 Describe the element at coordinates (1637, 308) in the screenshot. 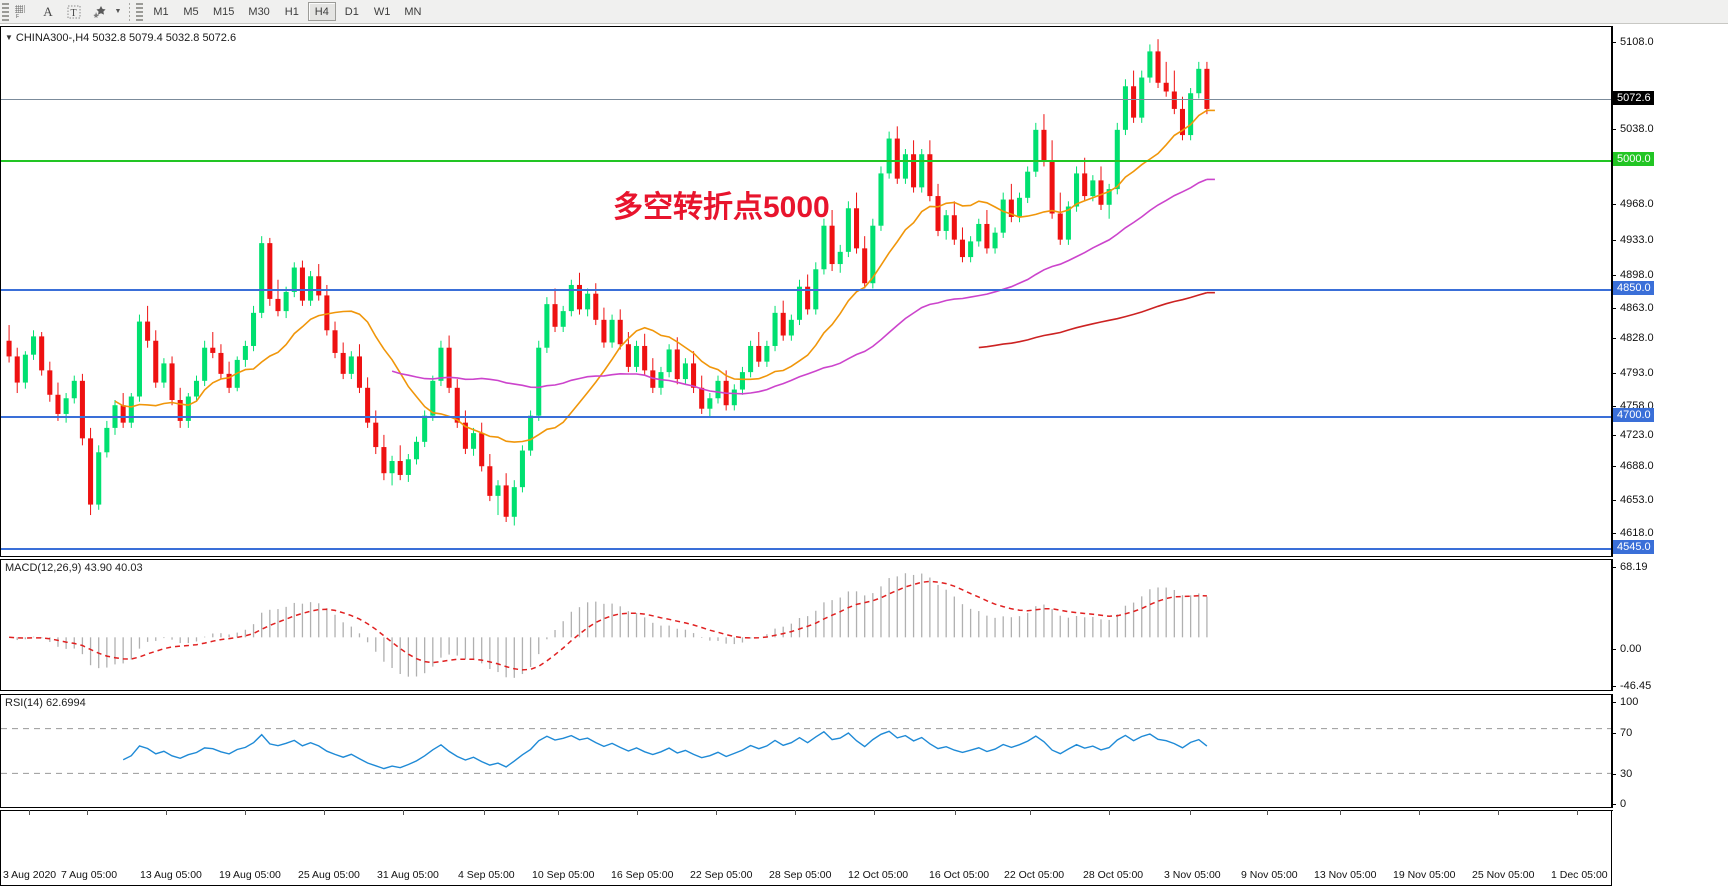

I see `price-tick-label: 4863.0` at that location.